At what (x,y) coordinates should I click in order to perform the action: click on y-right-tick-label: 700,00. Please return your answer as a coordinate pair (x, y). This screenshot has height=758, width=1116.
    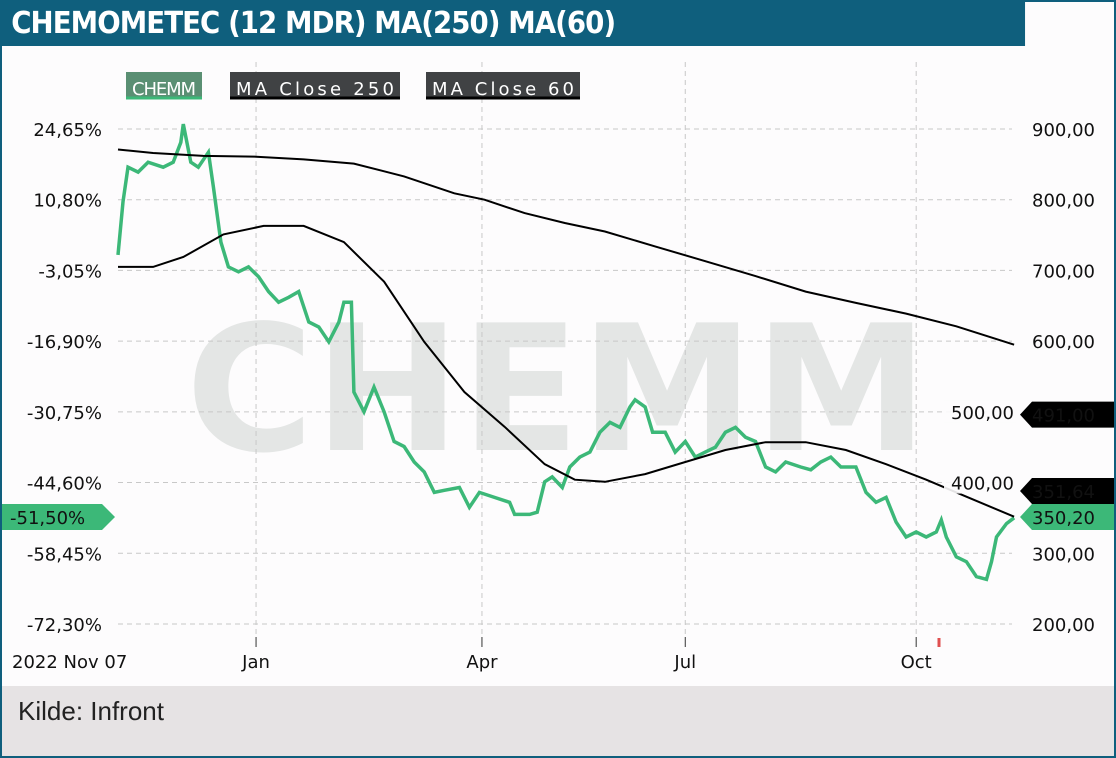
    Looking at the image, I should click on (1063, 271).